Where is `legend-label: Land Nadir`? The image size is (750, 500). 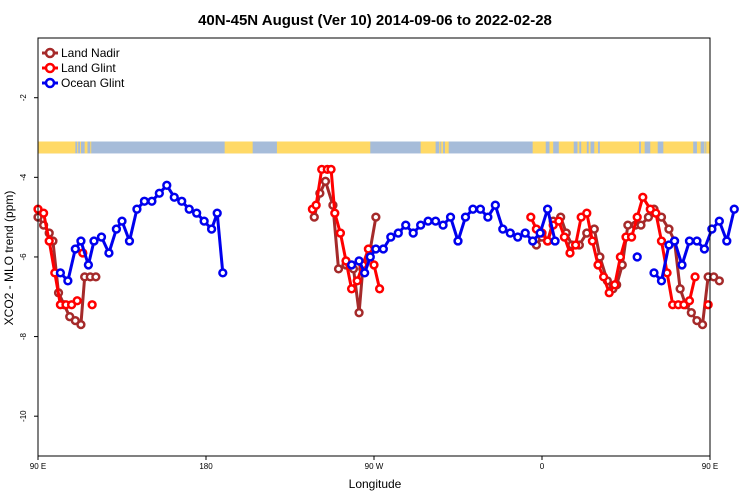 legend-label: Land Nadir is located at coordinates (90, 53).